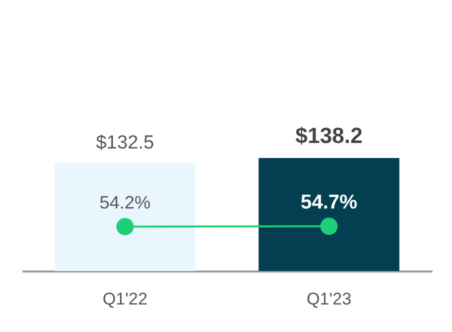  I want to click on data-label: $132.5, so click(125, 143).